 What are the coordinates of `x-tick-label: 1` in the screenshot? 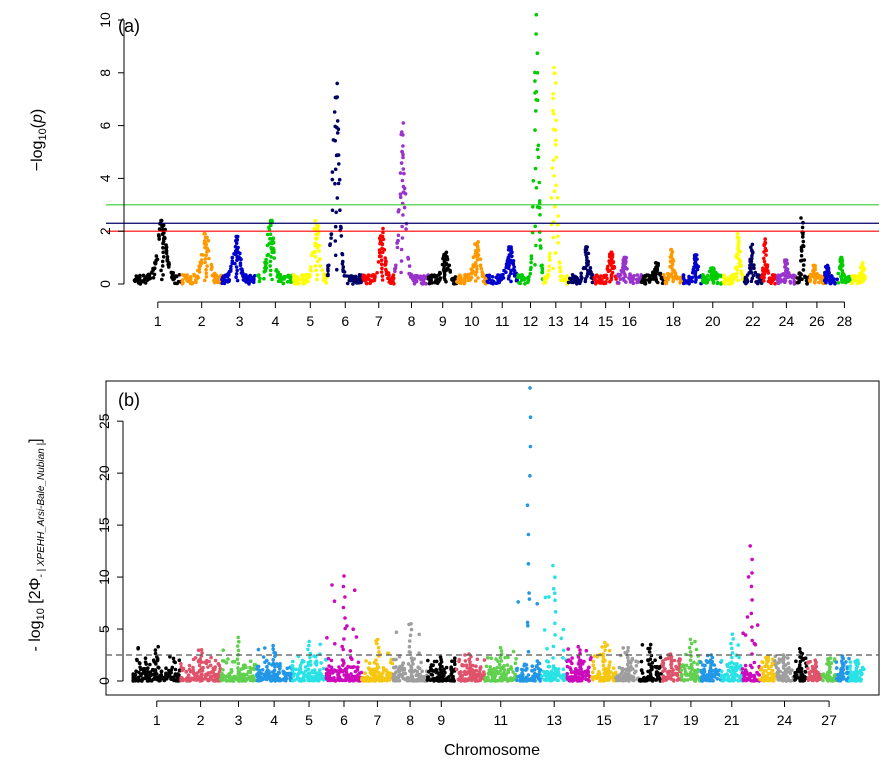 It's located at (158, 321).